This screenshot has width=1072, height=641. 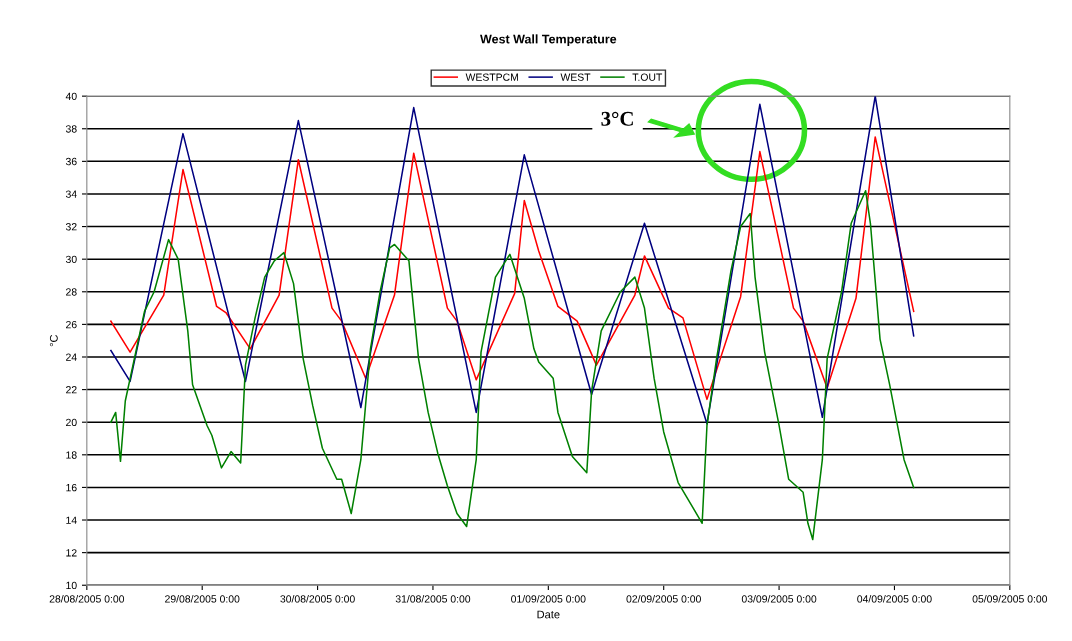 What do you see at coordinates (71, 422) in the screenshot?
I see `y-tick-label: 20` at bounding box center [71, 422].